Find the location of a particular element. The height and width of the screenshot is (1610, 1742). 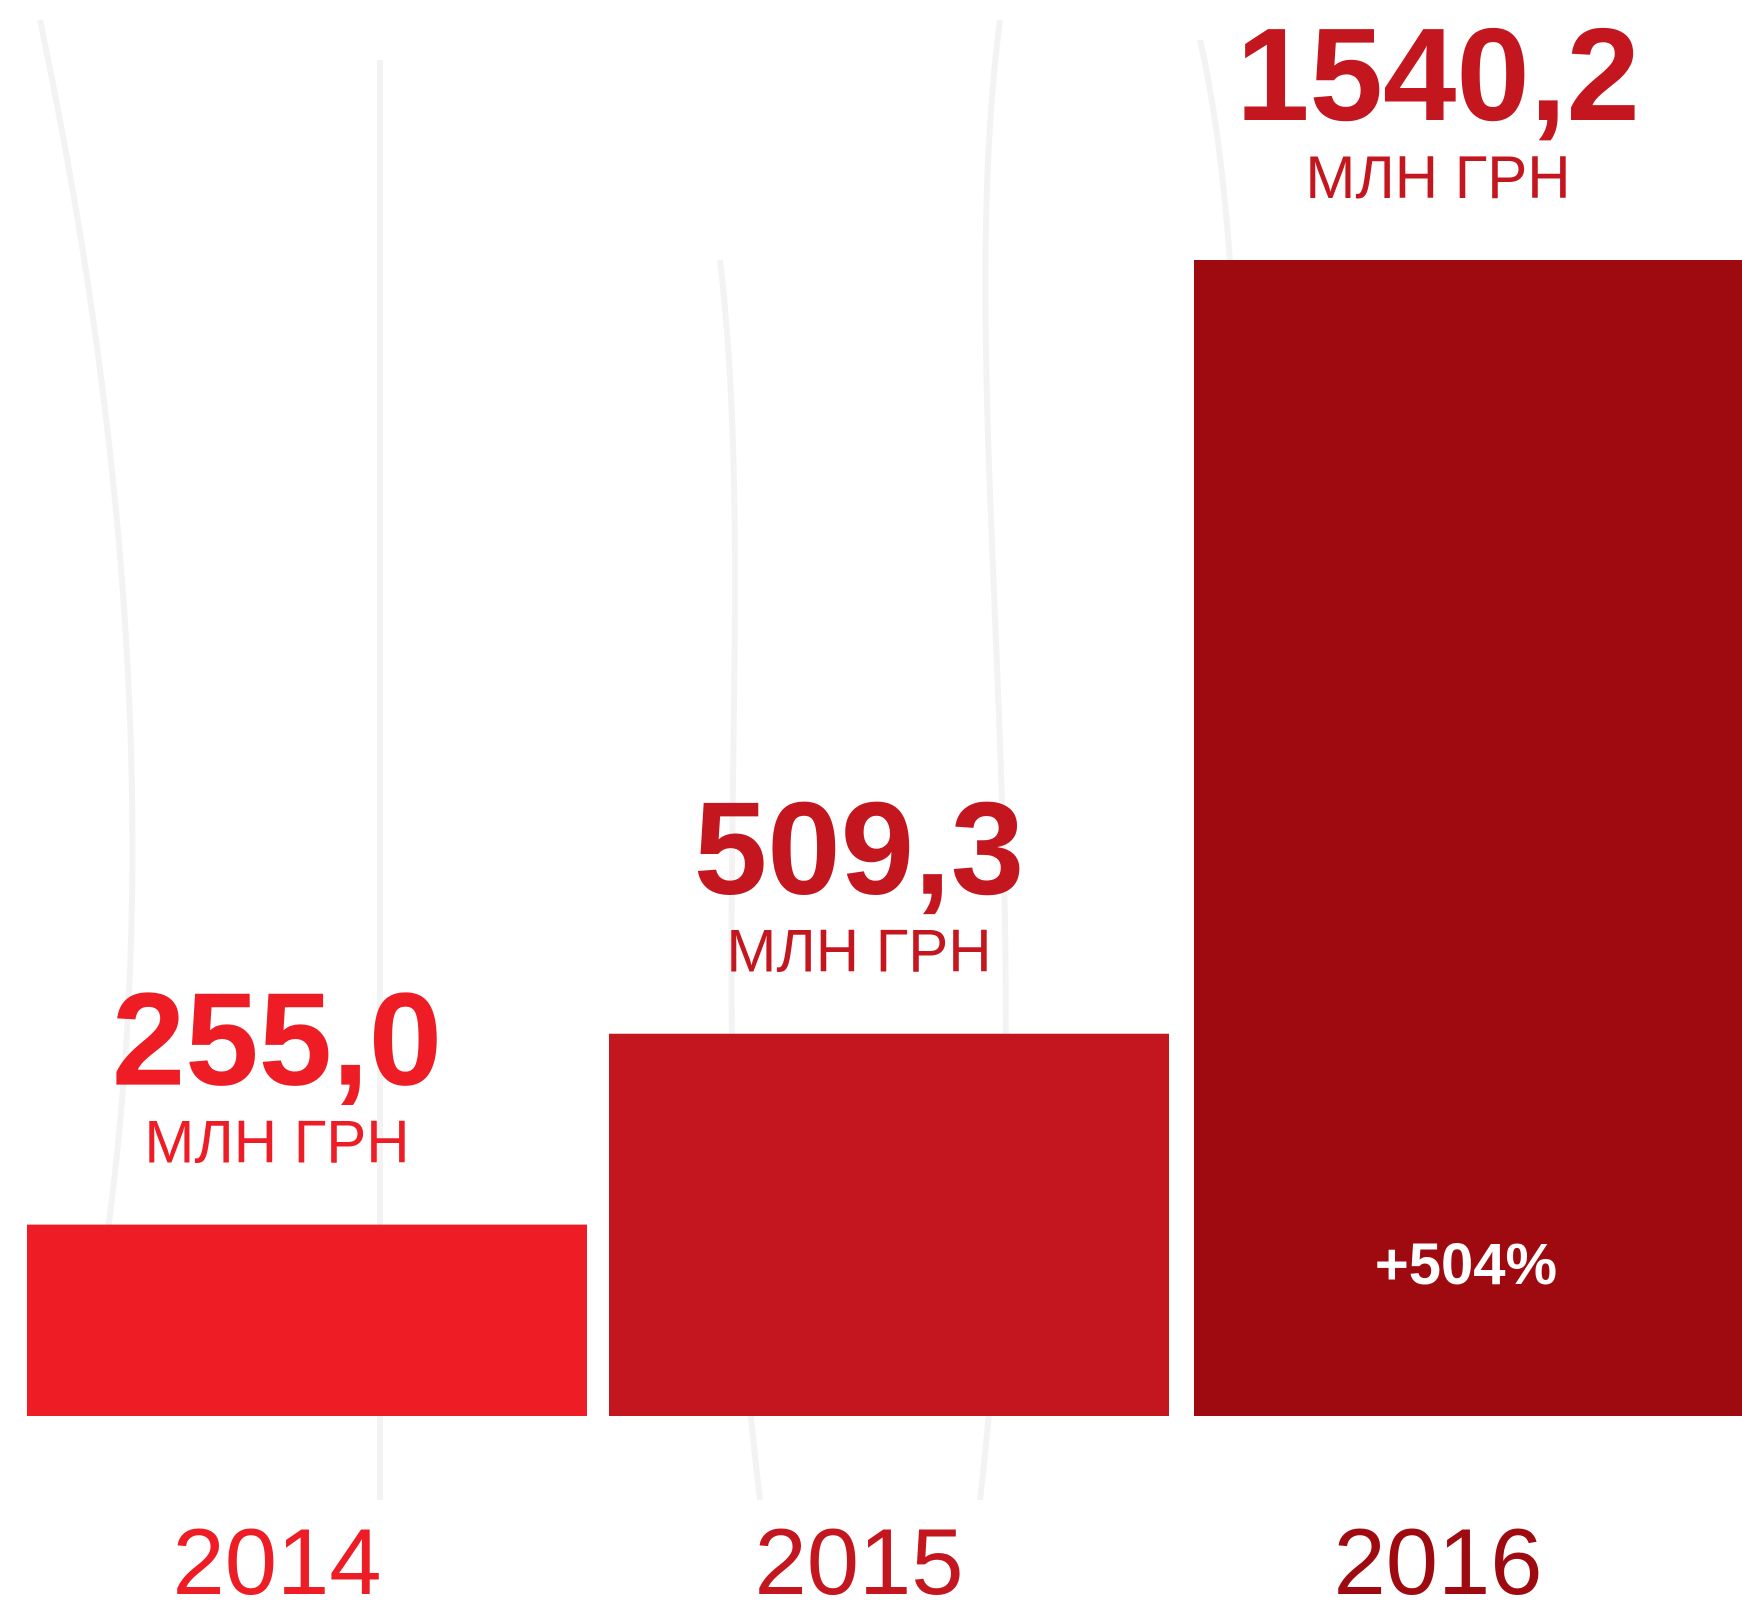

value-label: 255,0 is located at coordinates (277, 1039).